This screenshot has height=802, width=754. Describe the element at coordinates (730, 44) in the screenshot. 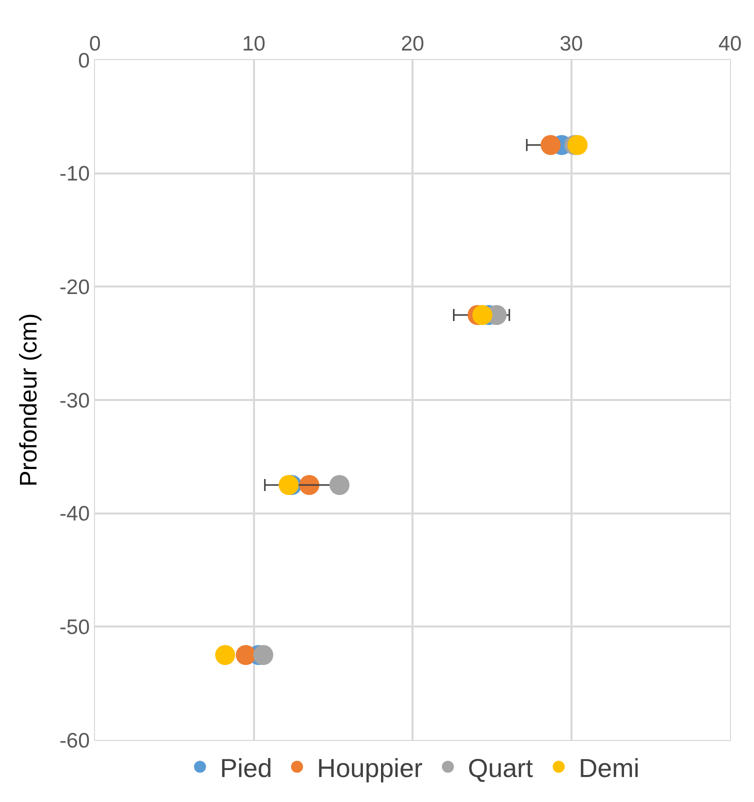

I see `x-tick-label: 40` at that location.